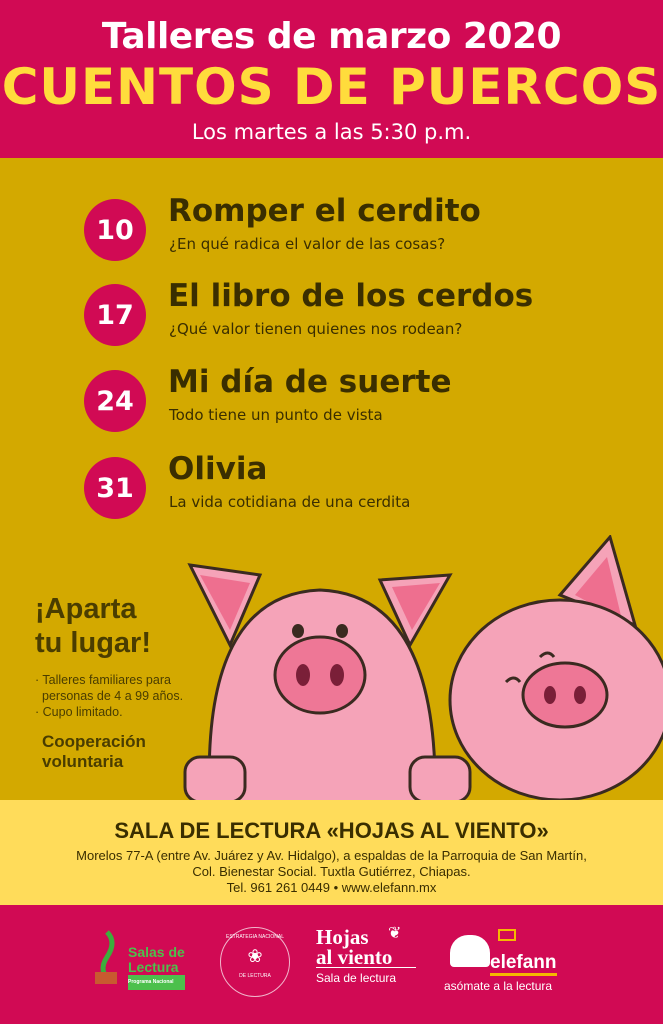 This screenshot has width=663, height=1024. I want to click on event-day: 17, so click(115, 315).